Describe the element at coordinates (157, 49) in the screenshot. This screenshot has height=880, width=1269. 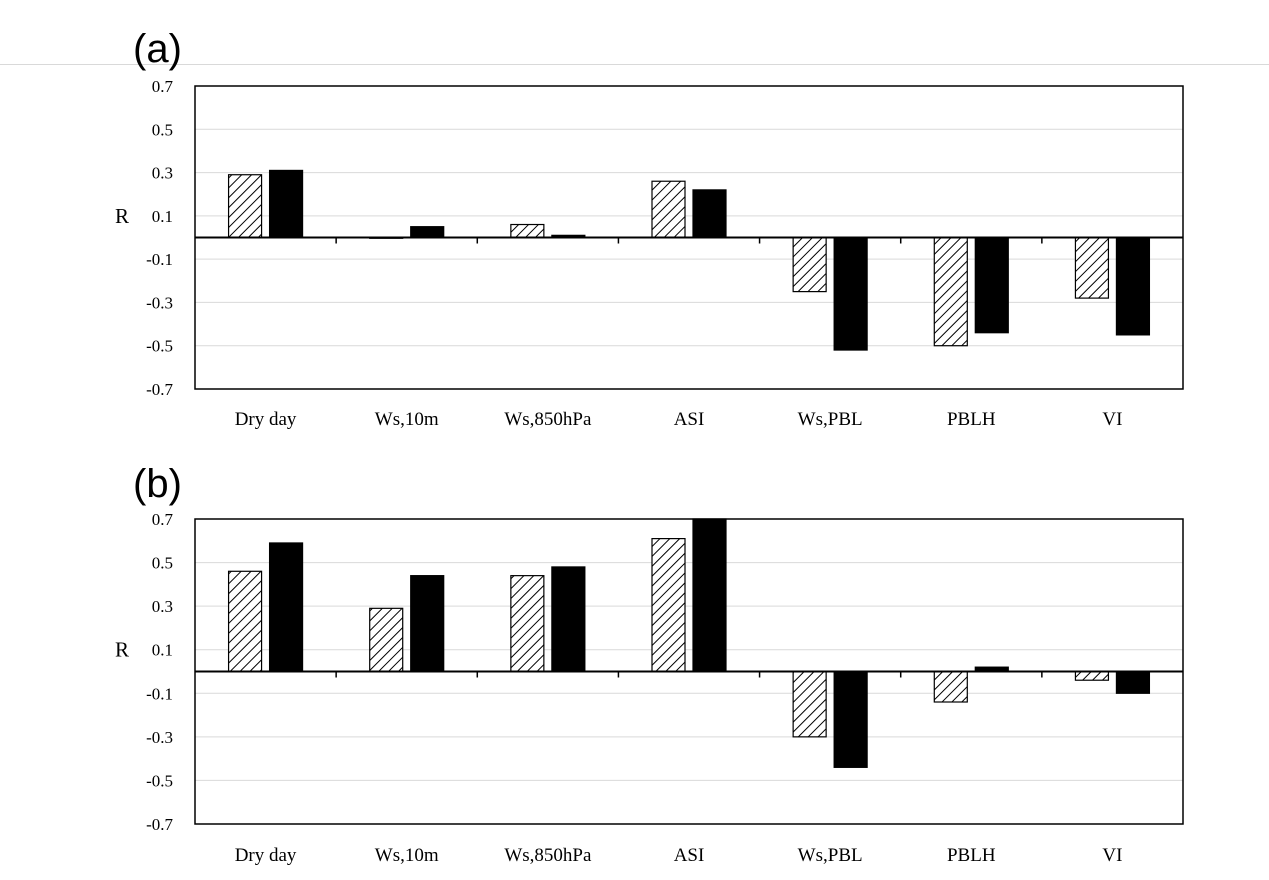
I see `panel-label: (a)` at that location.